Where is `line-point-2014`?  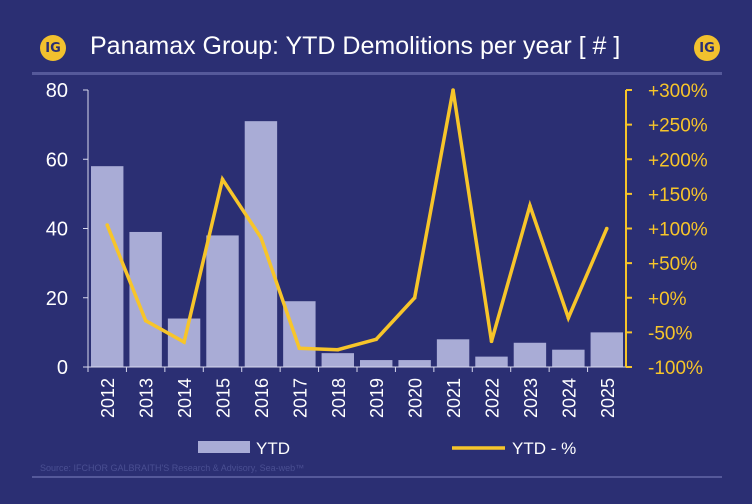
line-point-2014 is located at coordinates (184, 342).